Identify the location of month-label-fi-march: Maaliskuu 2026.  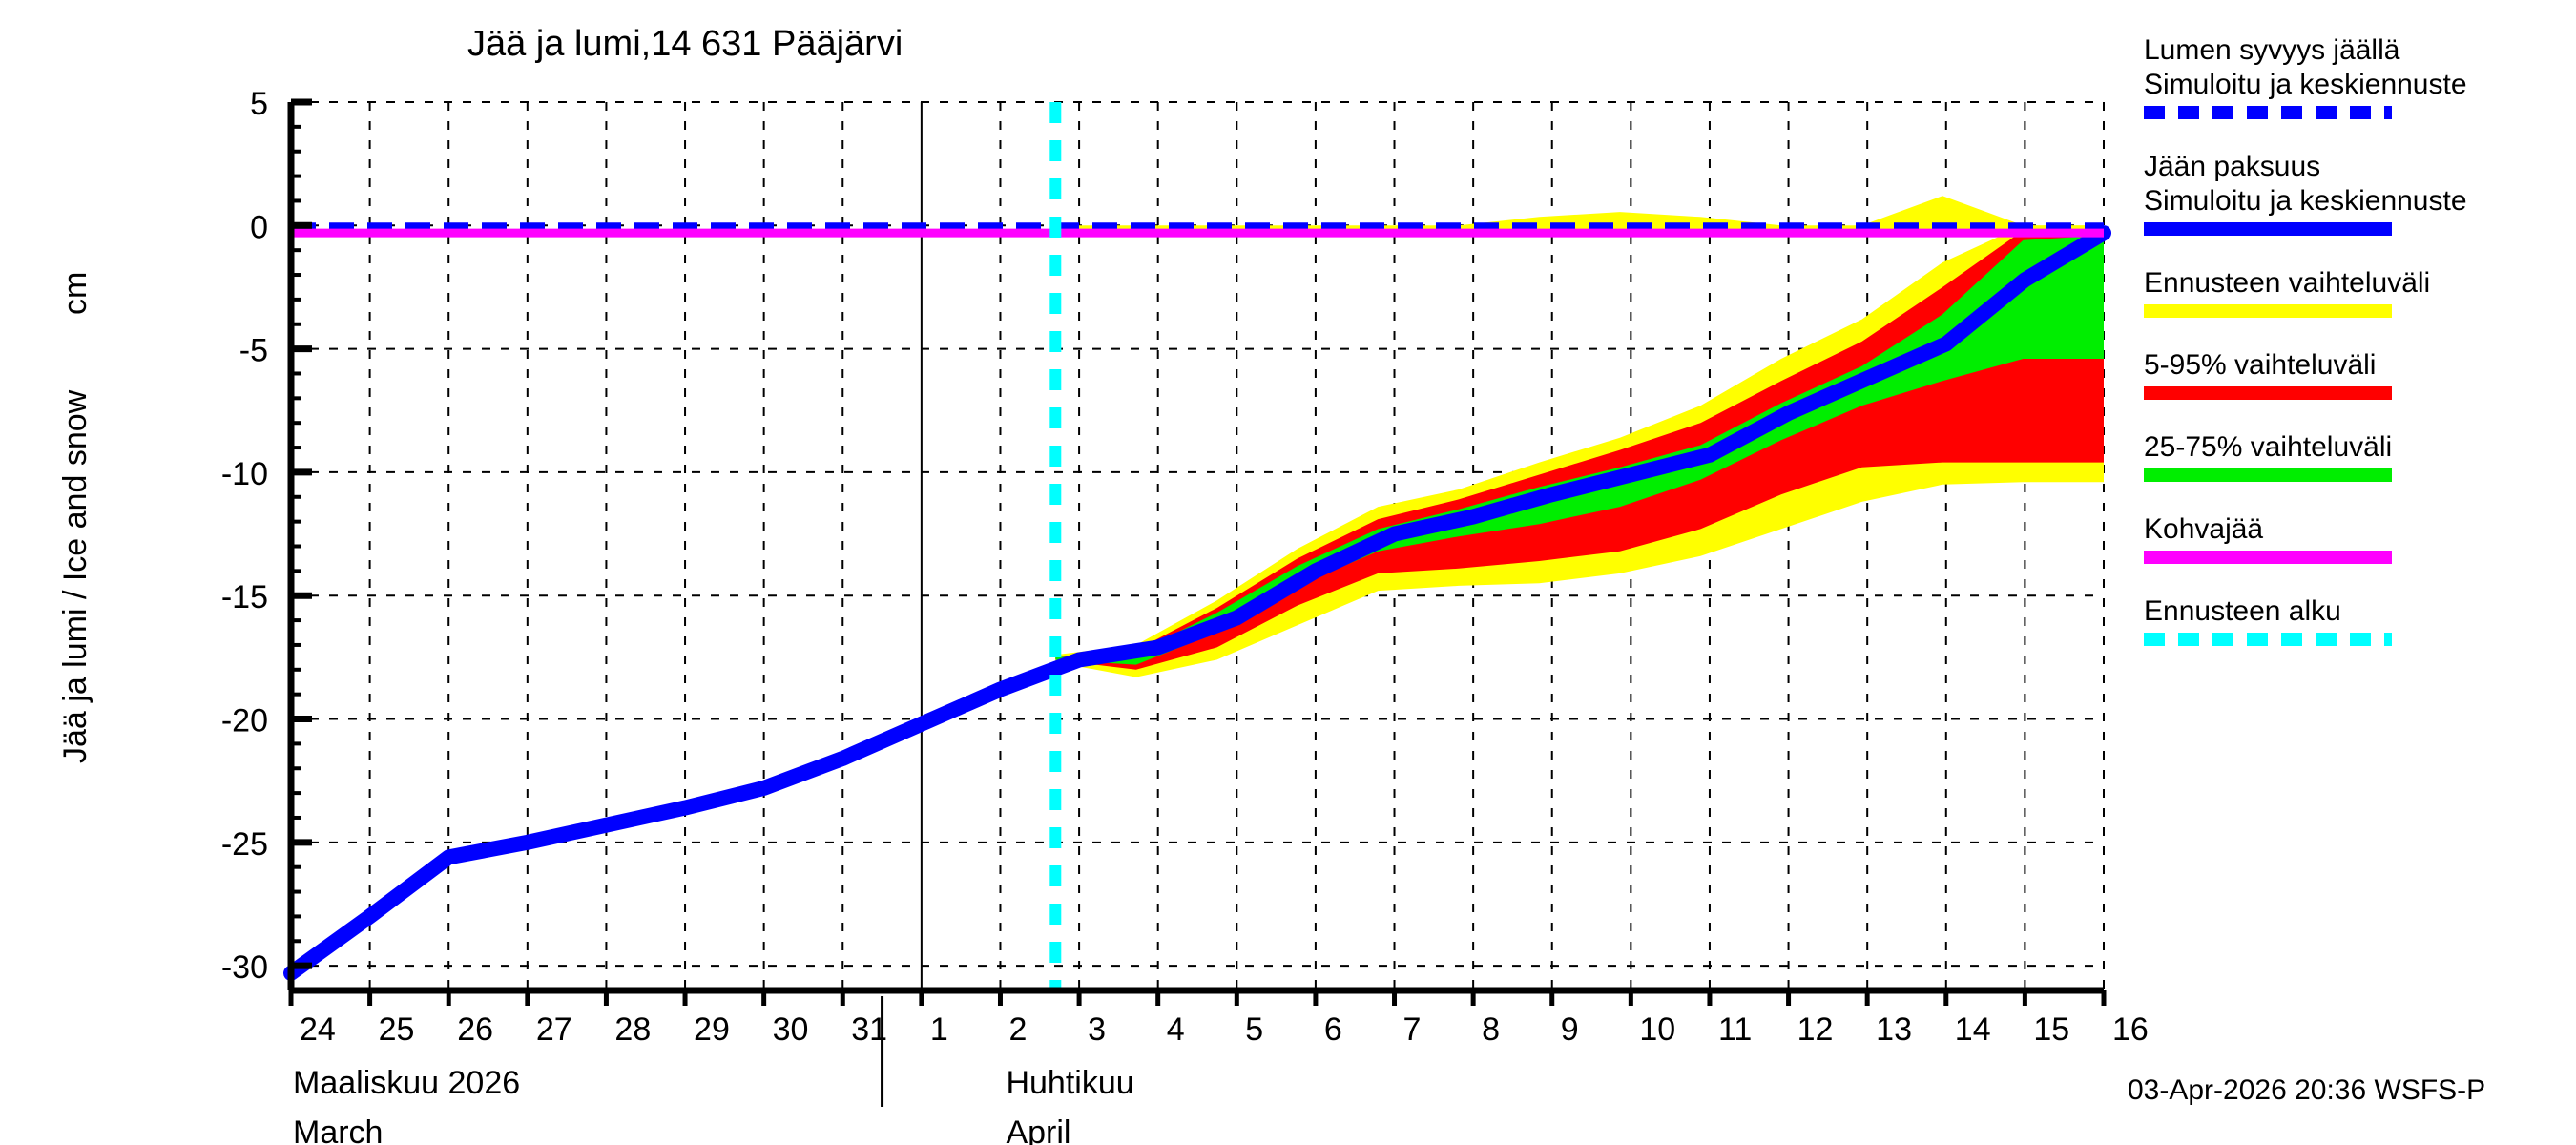
(406, 1083).